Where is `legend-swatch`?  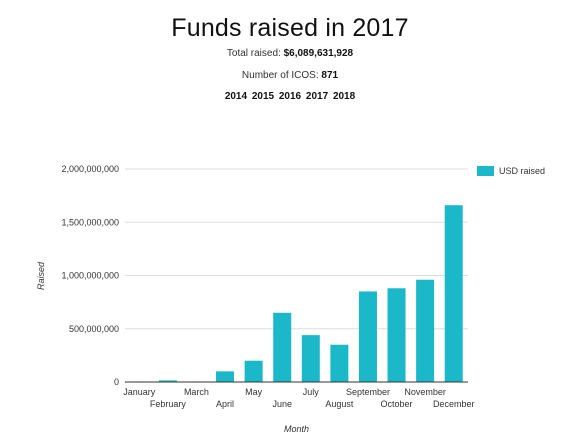 legend-swatch is located at coordinates (485, 171).